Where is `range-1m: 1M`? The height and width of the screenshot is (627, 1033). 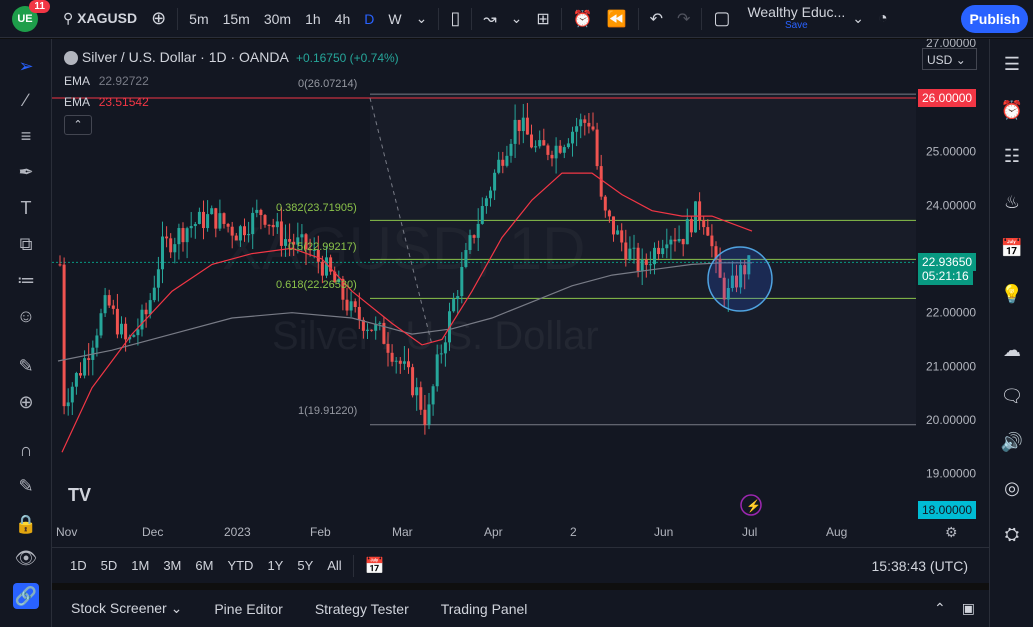
range-1m: 1M is located at coordinates (140, 565).